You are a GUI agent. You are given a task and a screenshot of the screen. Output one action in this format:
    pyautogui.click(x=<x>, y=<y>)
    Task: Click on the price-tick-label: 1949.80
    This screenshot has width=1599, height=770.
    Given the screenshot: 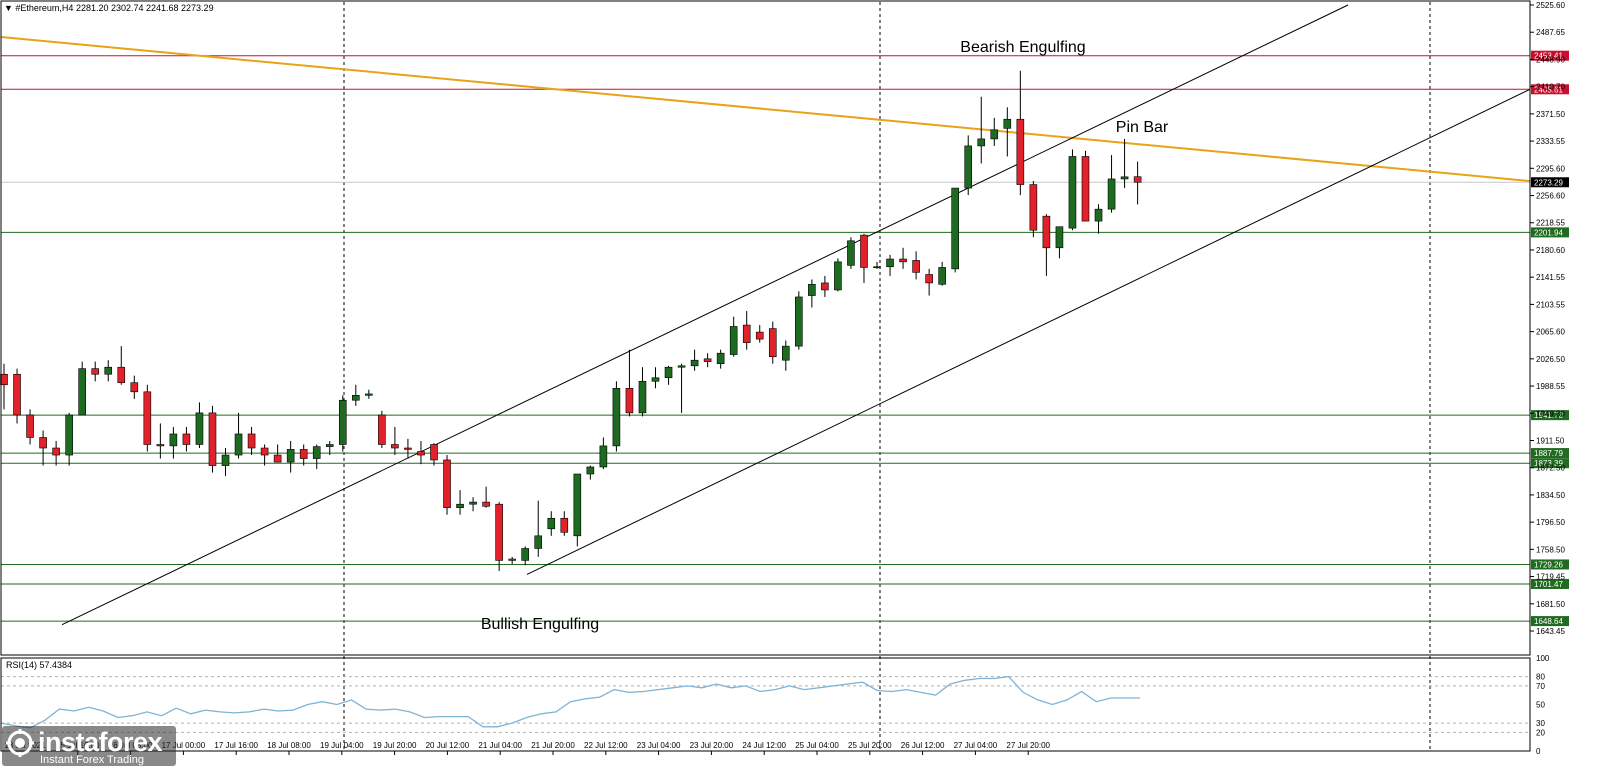 What is the action you would take?
    pyautogui.click(x=1550, y=413)
    